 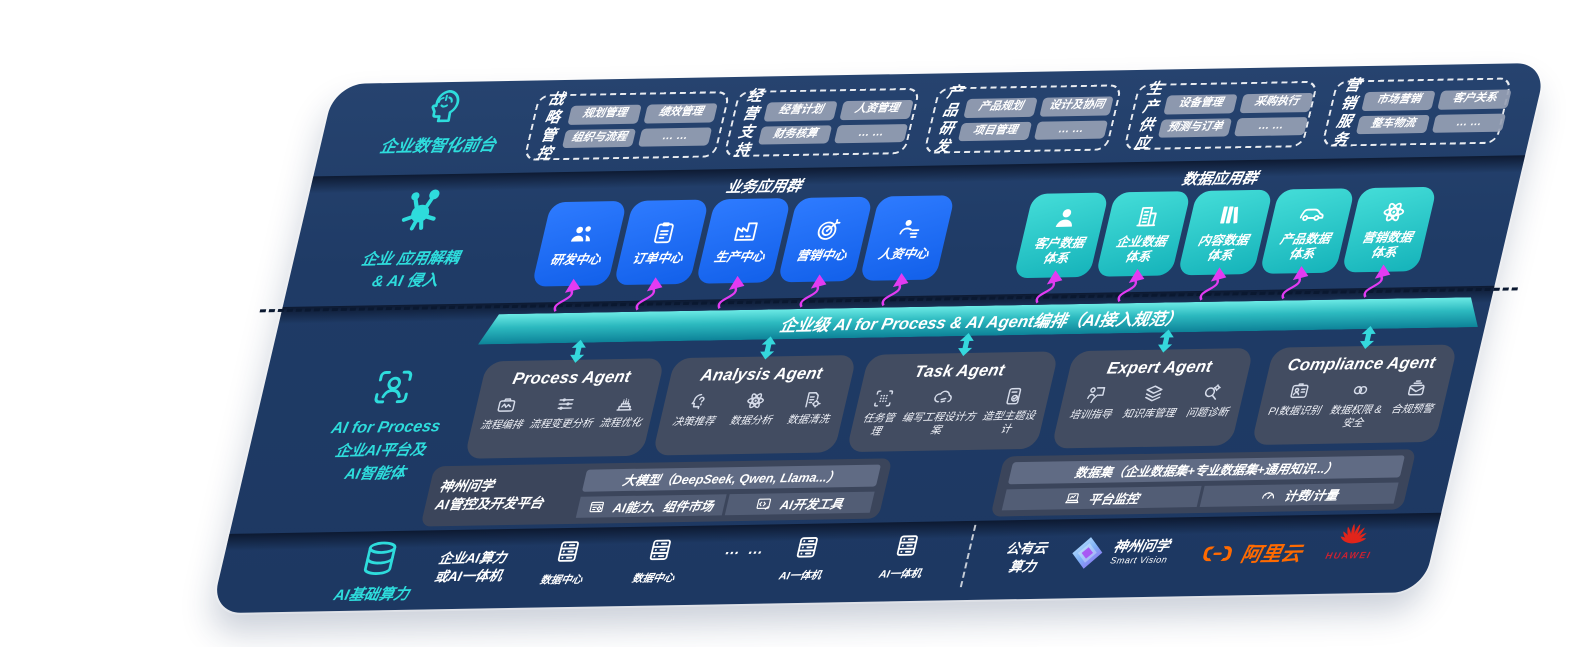 What do you see at coordinates (470, 567) in the screenshot?
I see `enterprise-compute-label: 企业AI算力 或AI一体机` at bounding box center [470, 567].